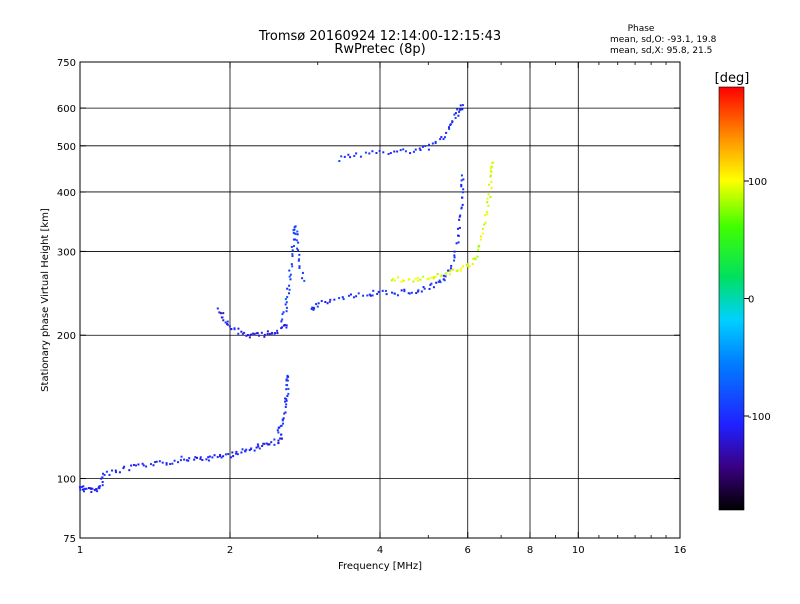 This screenshot has width=800, height=604. What do you see at coordinates (380, 566) in the screenshot?
I see `x-axis-label: Frequency [MHz]` at bounding box center [380, 566].